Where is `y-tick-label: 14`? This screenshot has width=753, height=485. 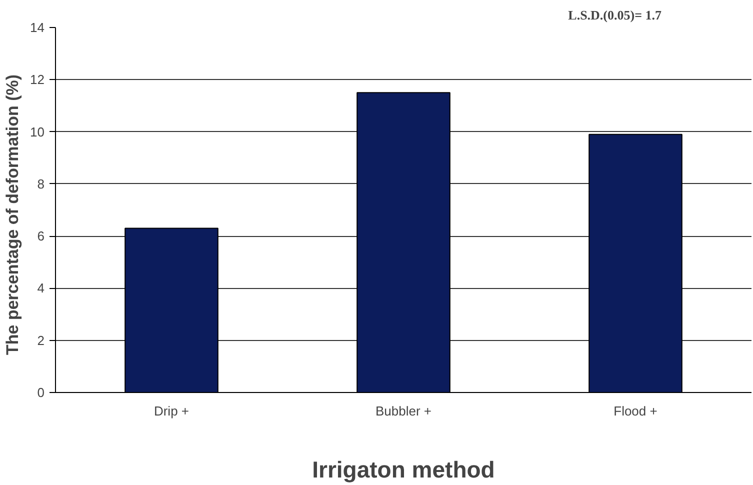
y-tick-label: 14 is located at coordinates (37, 27).